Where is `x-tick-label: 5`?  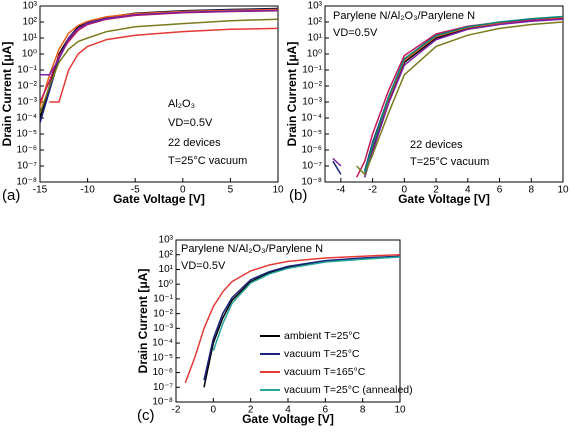
x-tick-label: 5 is located at coordinates (231, 190).